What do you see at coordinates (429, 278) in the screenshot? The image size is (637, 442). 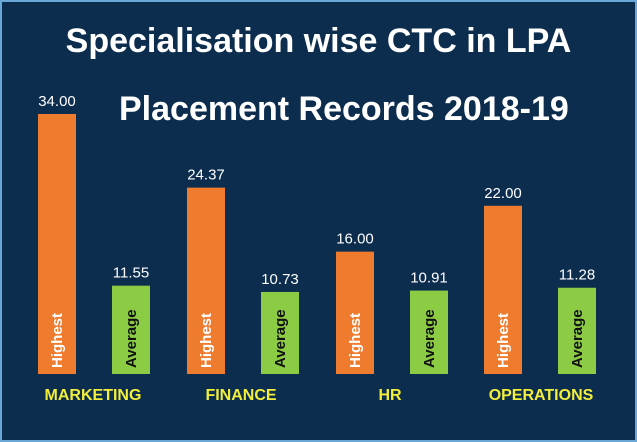 I see `value-label-hr-average: 10.91` at bounding box center [429, 278].